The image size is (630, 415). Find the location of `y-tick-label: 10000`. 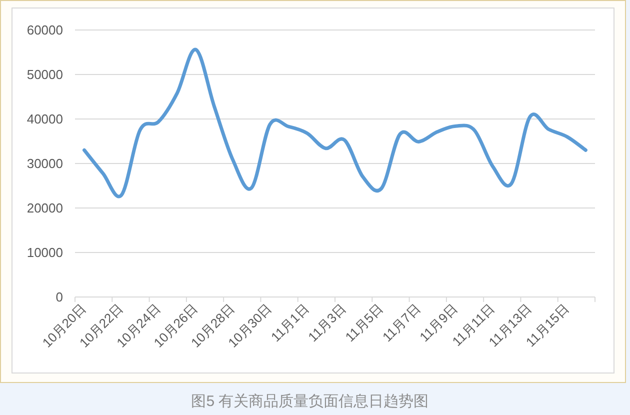

y-tick-label: 10000 is located at coordinates (44, 252).